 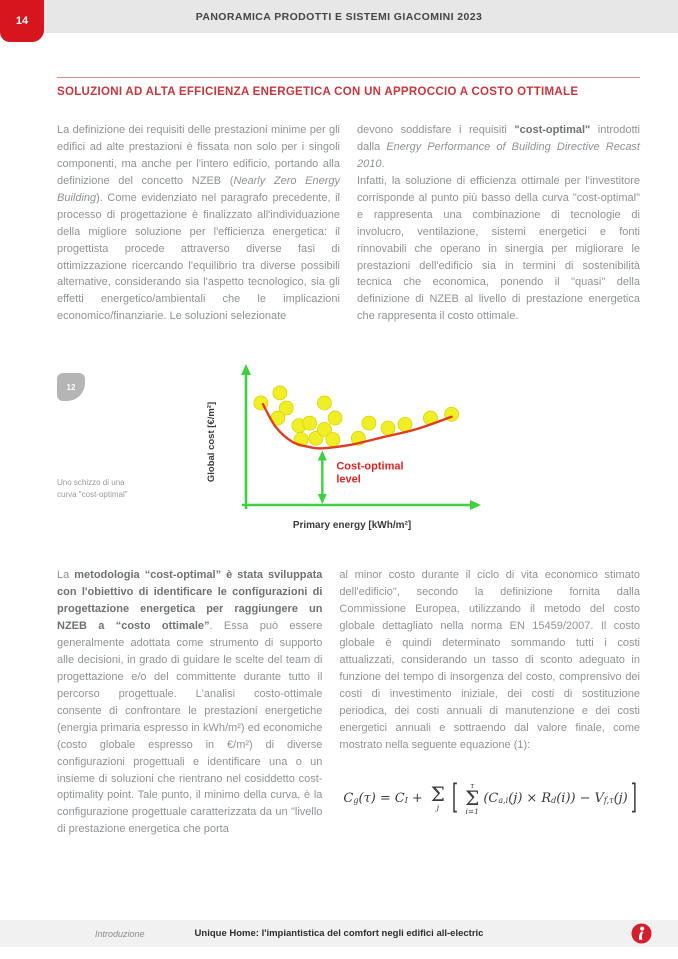 What do you see at coordinates (546, 798) in the screenshot?
I see `eq-term: R` at bounding box center [546, 798].